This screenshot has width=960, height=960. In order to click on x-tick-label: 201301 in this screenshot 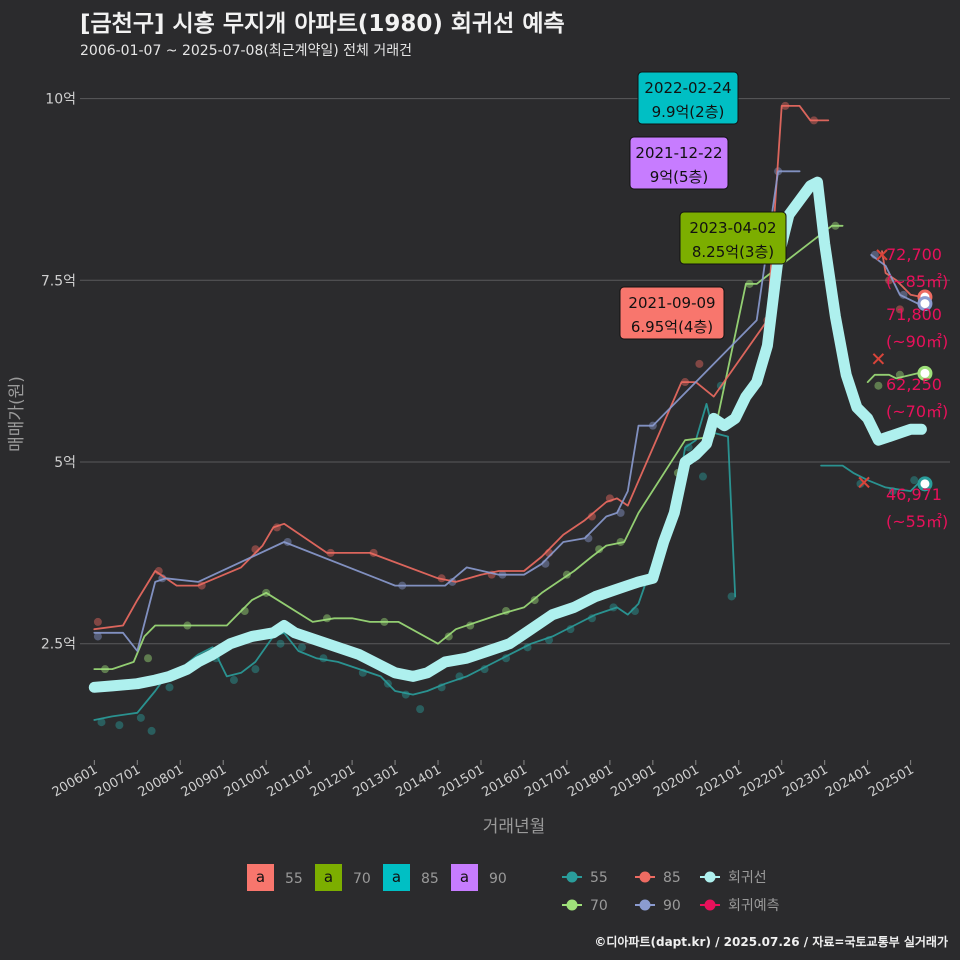, I will do `click(376, 781)`.